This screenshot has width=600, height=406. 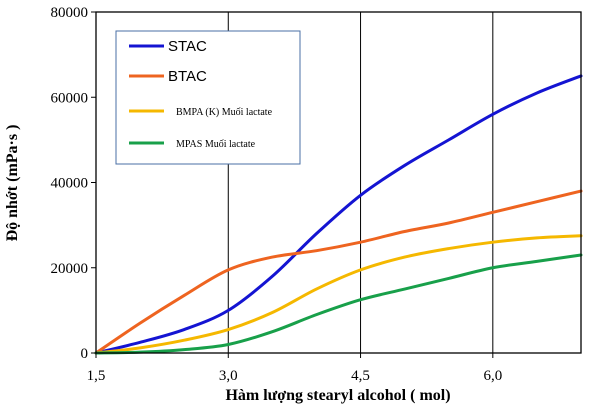 I want to click on y-tick-label-3: 60000, so click(x=70, y=98).